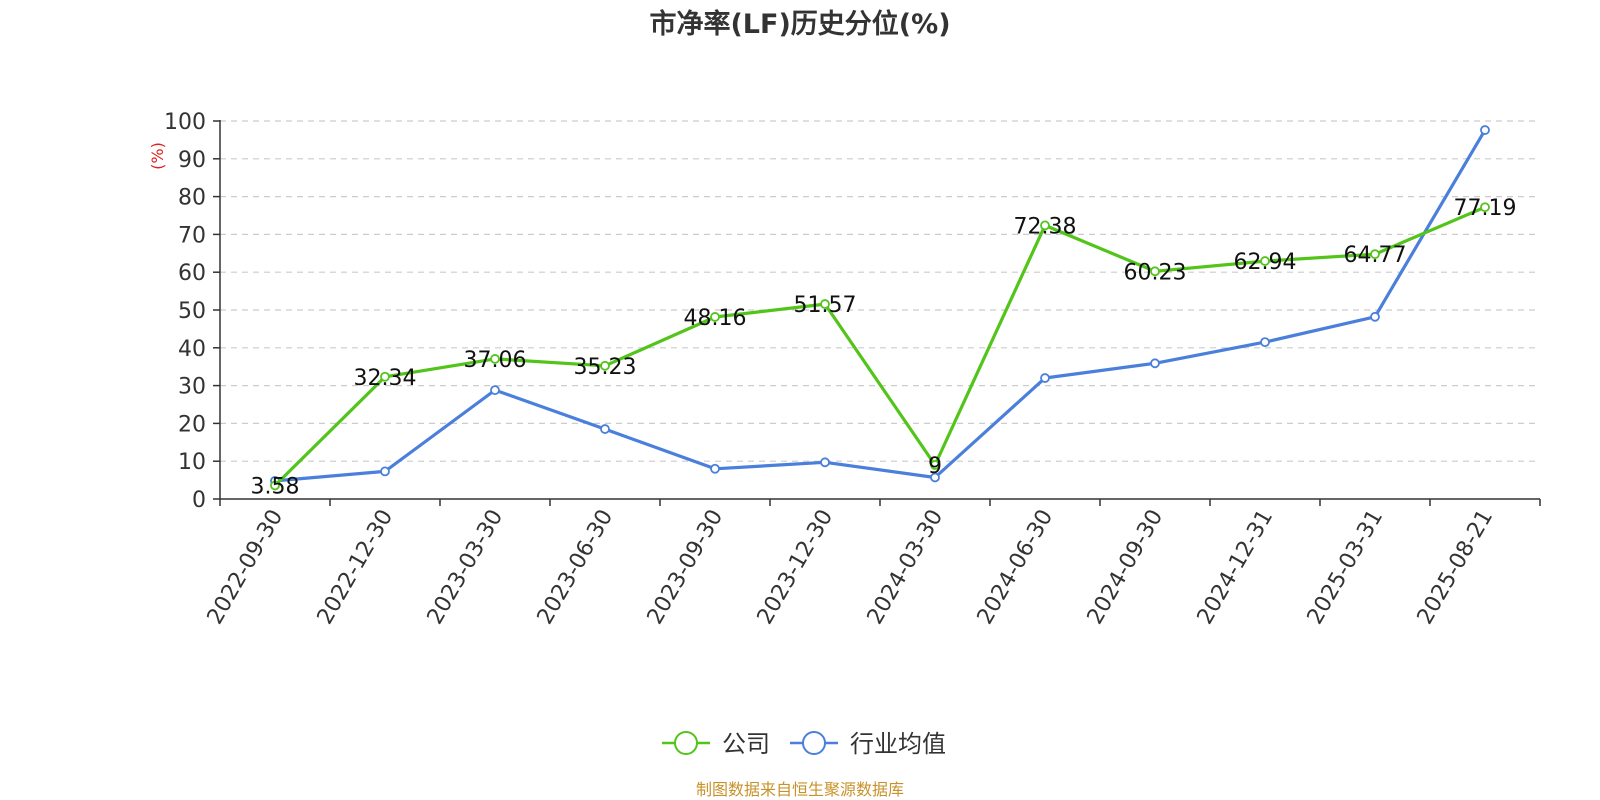 The height and width of the screenshot is (800, 1600). I want to click on x-tick-label: 2022-12-30, so click(356, 567).